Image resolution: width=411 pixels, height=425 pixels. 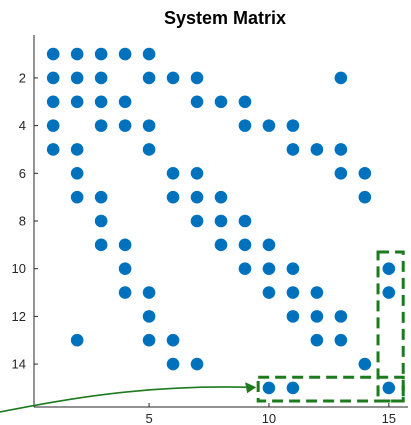 I want to click on y-tick-label: 12, so click(x=19, y=316).